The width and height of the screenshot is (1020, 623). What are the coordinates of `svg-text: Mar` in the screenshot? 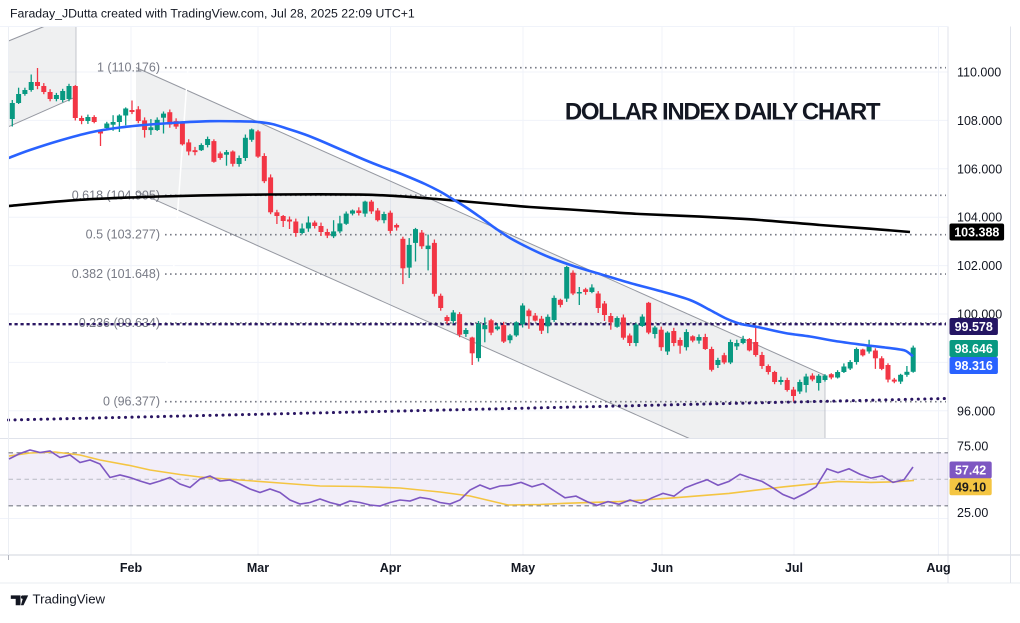 It's located at (258, 568).